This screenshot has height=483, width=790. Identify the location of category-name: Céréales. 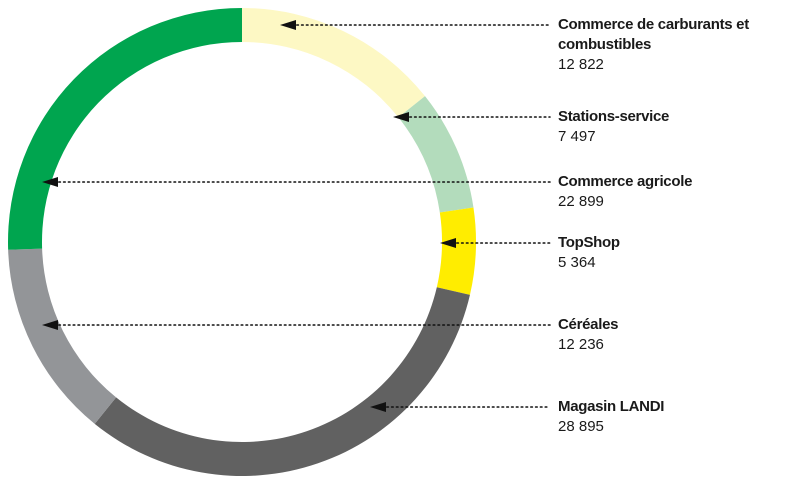
(588, 324).